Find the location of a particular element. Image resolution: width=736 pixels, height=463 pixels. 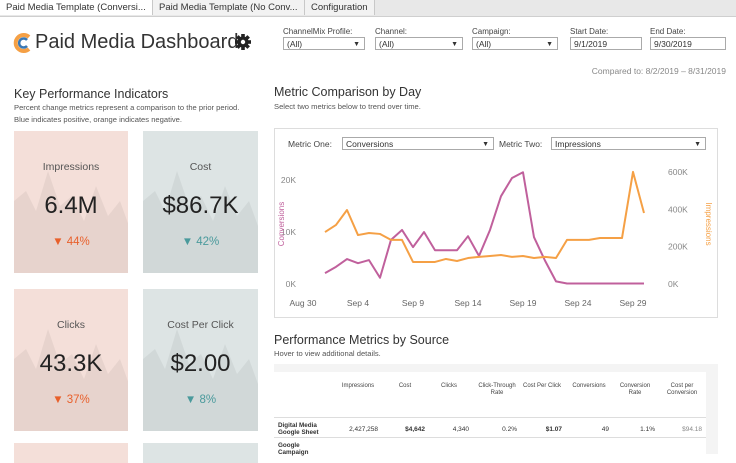

filter-select: 9/1/2019 is located at coordinates (606, 43).